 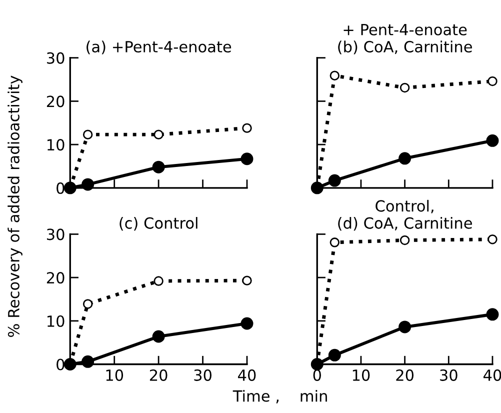 What do you see at coordinates (405, 215) in the screenshot?
I see `chart-title: Control, (d) CoA, Carnitine` at bounding box center [405, 215].